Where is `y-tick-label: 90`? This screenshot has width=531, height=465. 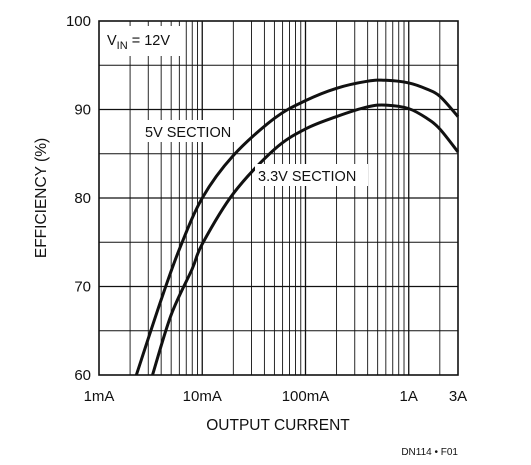
y-tick-label: 90 is located at coordinates (82, 110).